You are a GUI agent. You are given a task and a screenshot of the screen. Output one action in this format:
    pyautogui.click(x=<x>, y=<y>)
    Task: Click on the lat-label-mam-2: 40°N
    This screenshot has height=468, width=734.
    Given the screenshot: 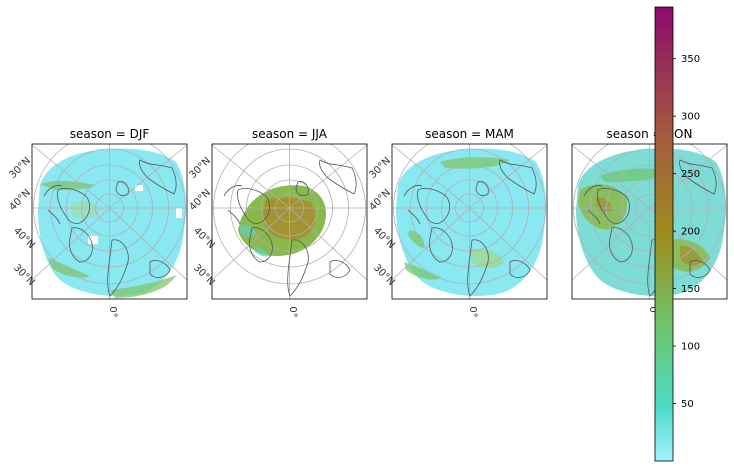 What is the action you would take?
    pyautogui.click(x=380, y=200)
    